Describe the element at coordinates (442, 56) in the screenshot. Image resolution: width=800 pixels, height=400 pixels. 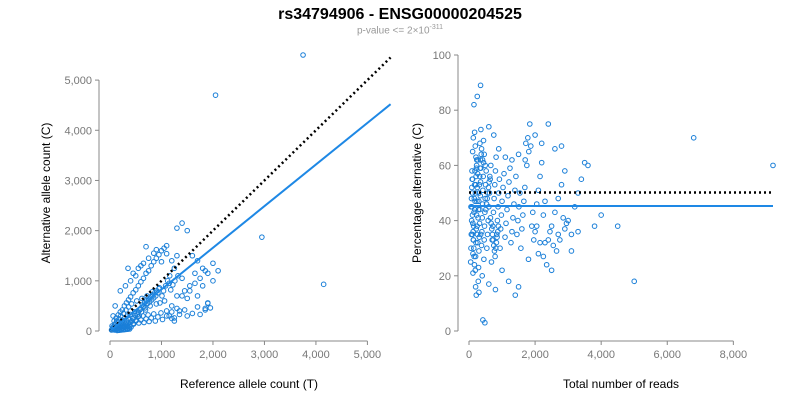
I see `y-tick-label: 100` at that location.